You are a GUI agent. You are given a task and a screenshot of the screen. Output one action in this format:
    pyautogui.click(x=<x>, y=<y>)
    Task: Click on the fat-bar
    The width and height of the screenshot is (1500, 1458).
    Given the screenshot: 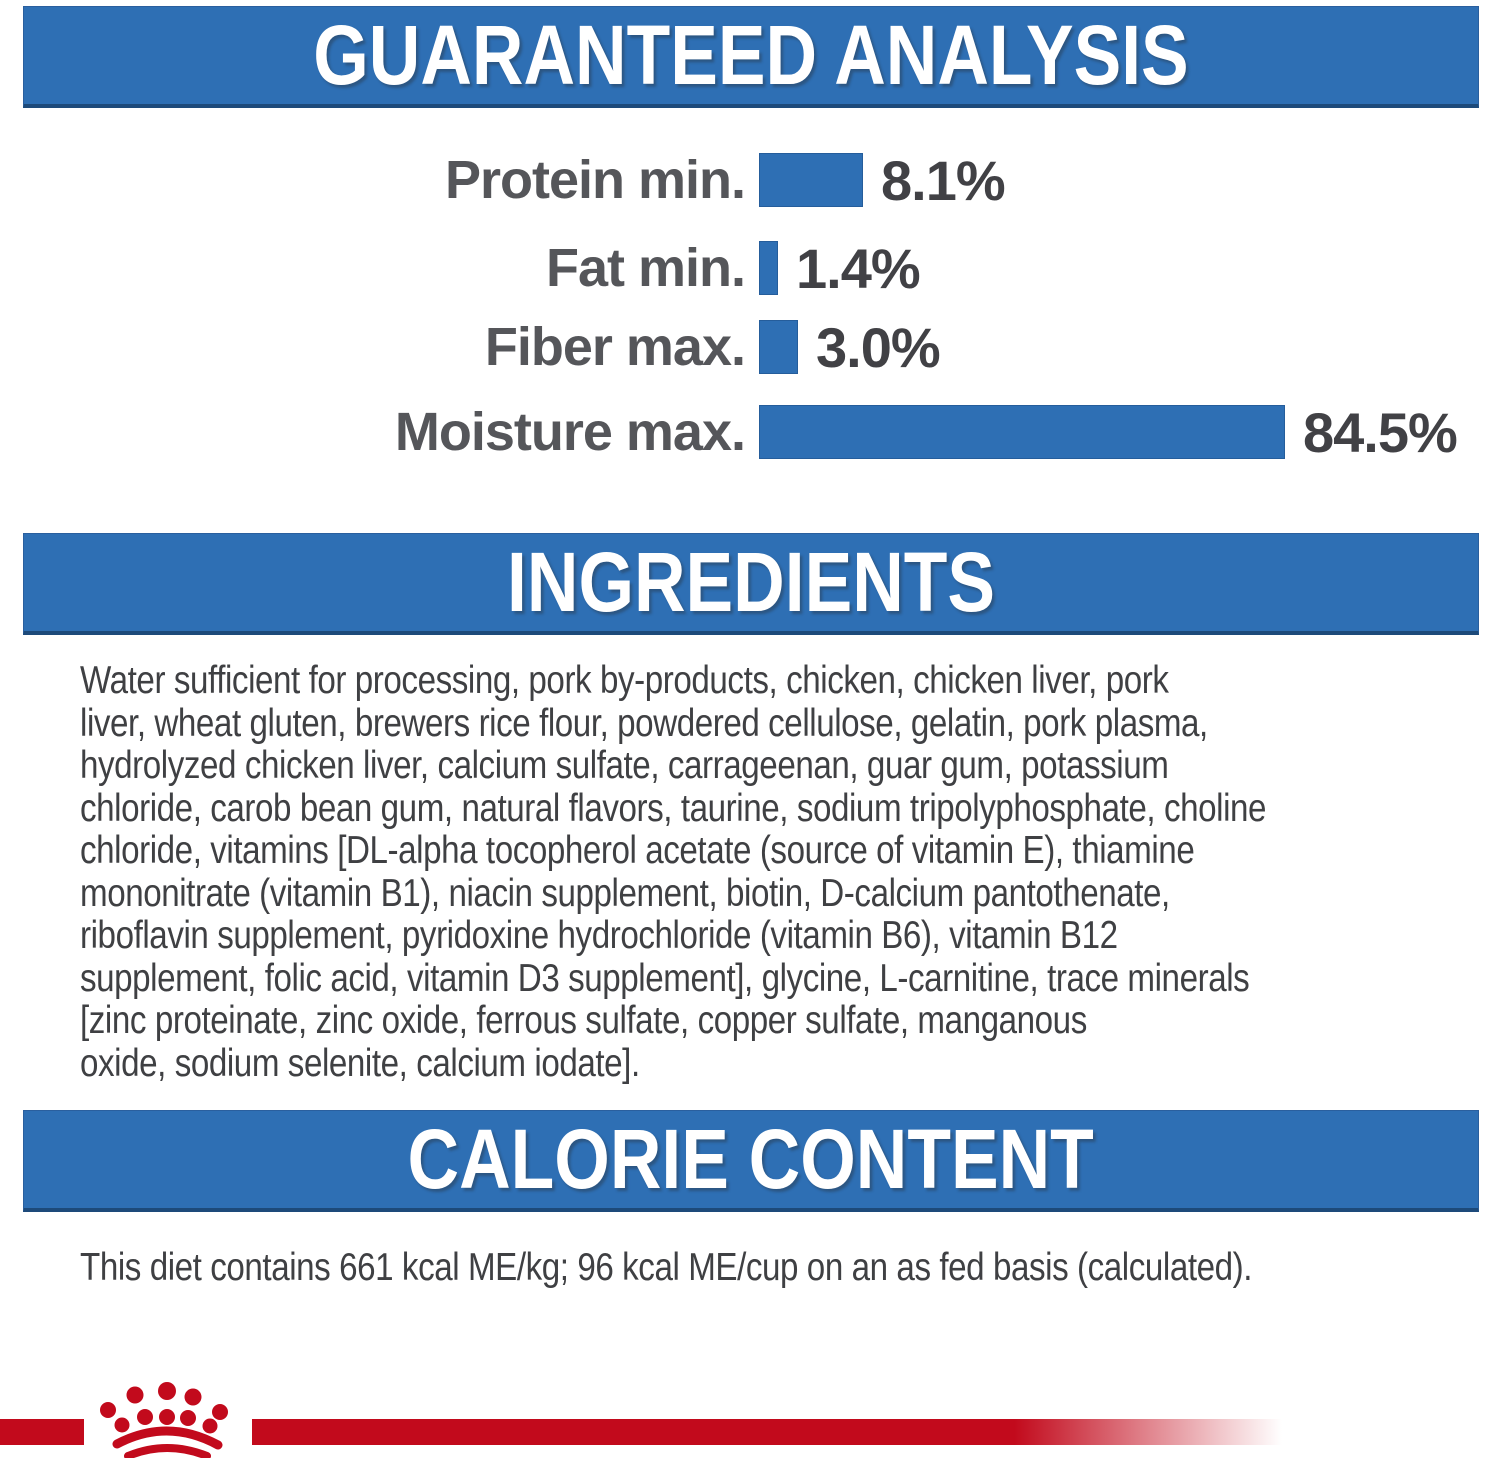 What is the action you would take?
    pyautogui.click(x=768, y=268)
    